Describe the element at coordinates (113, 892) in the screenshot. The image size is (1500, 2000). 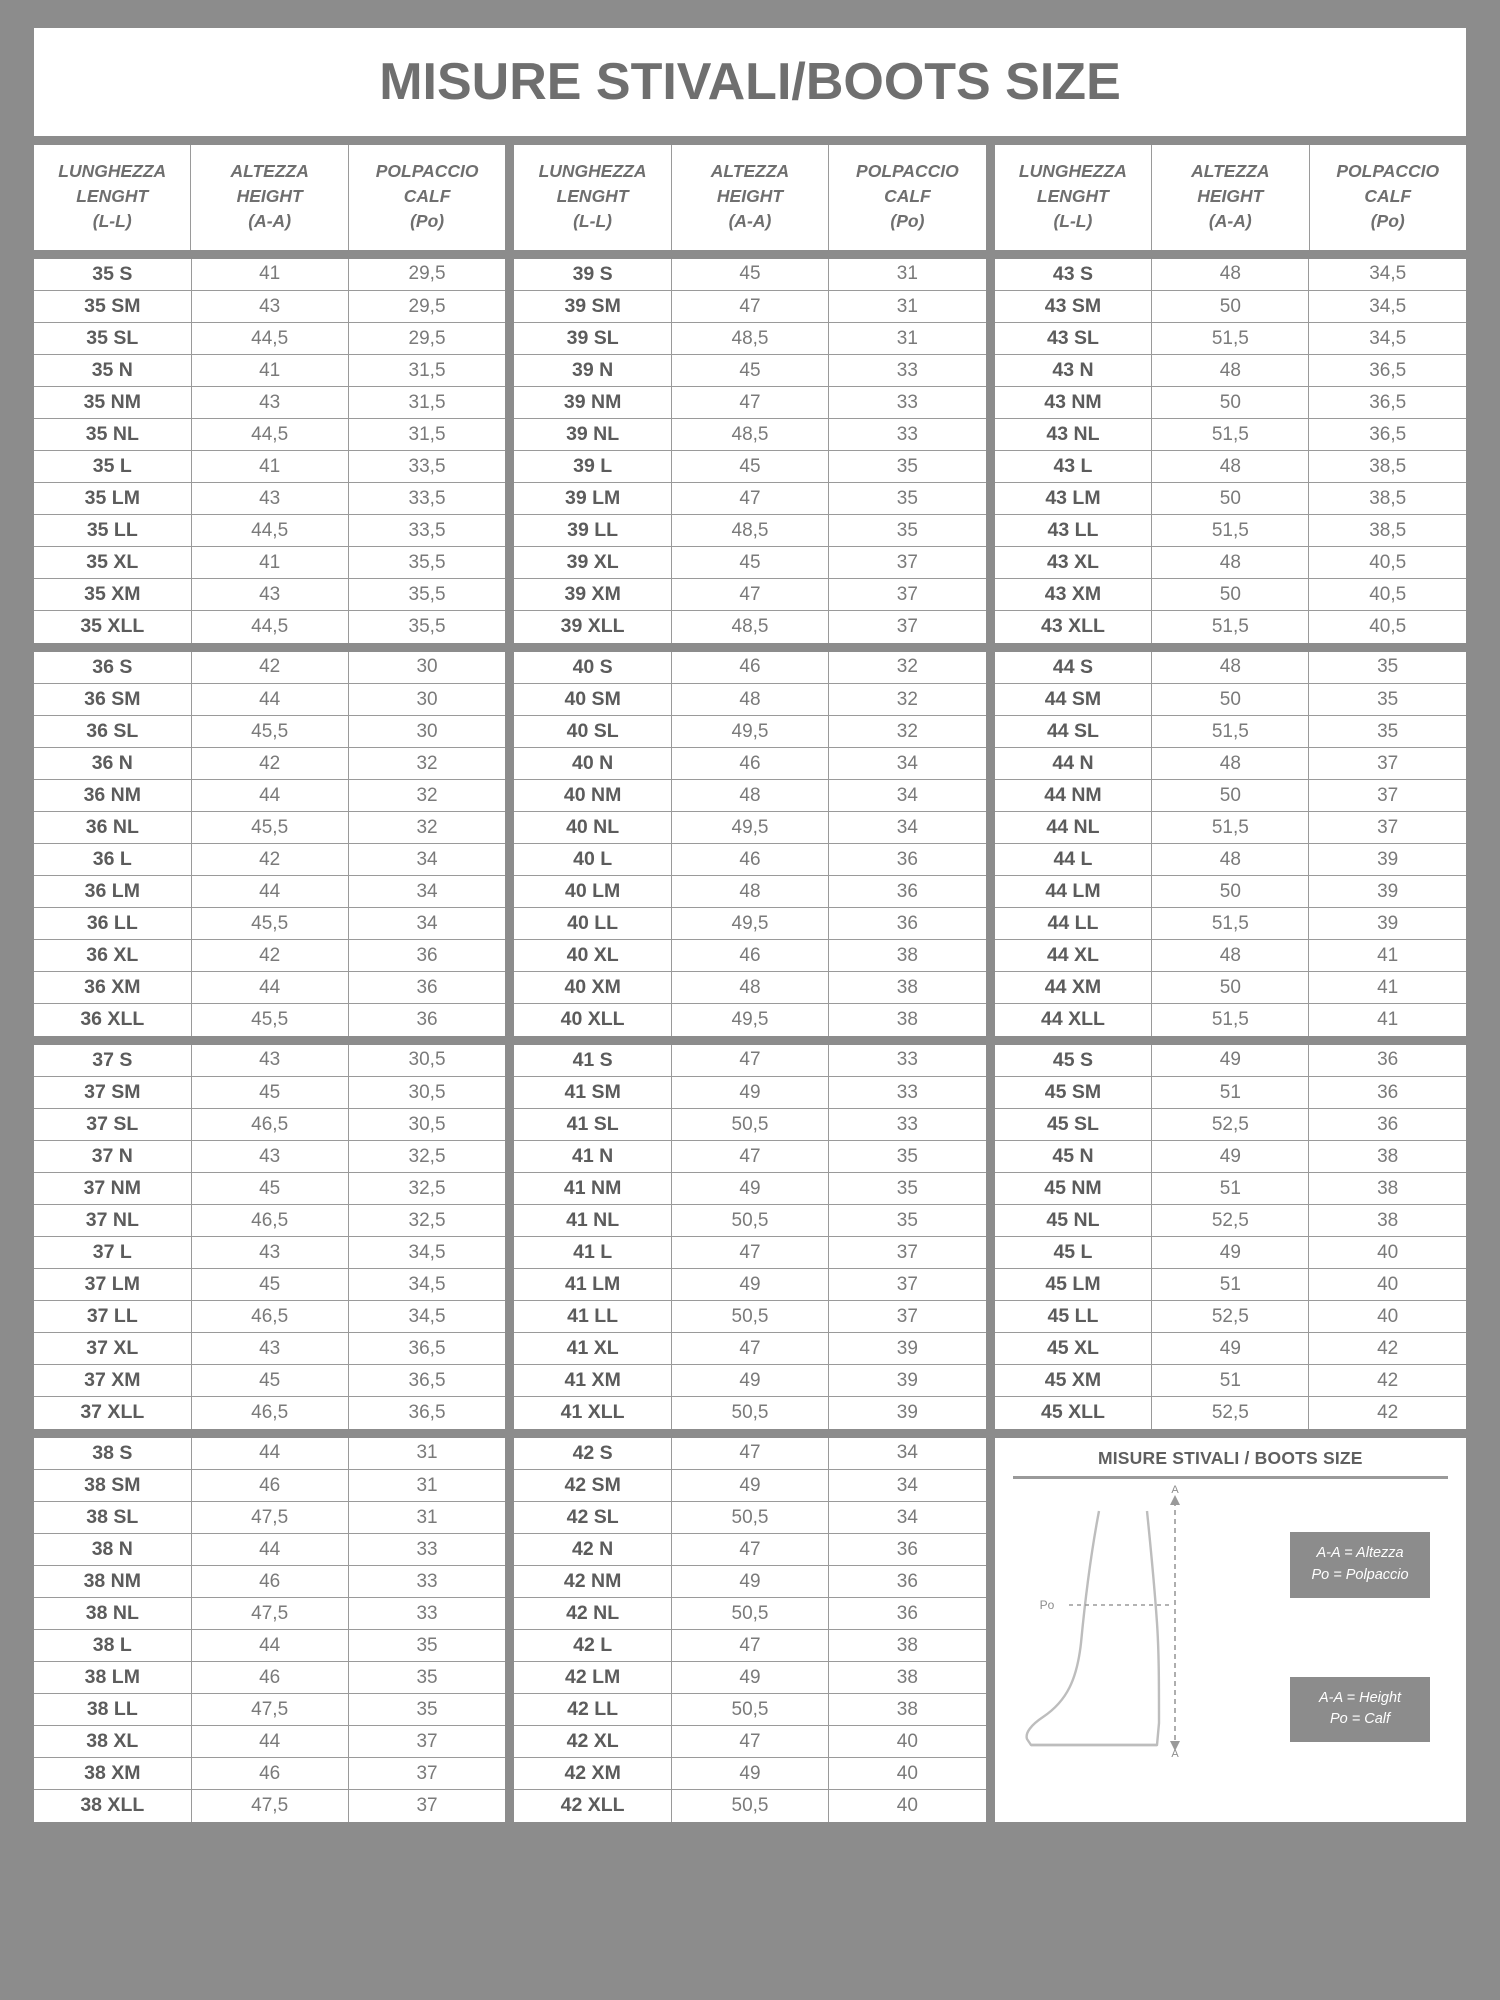
I see `cell-size-code: 36 LM` at that location.